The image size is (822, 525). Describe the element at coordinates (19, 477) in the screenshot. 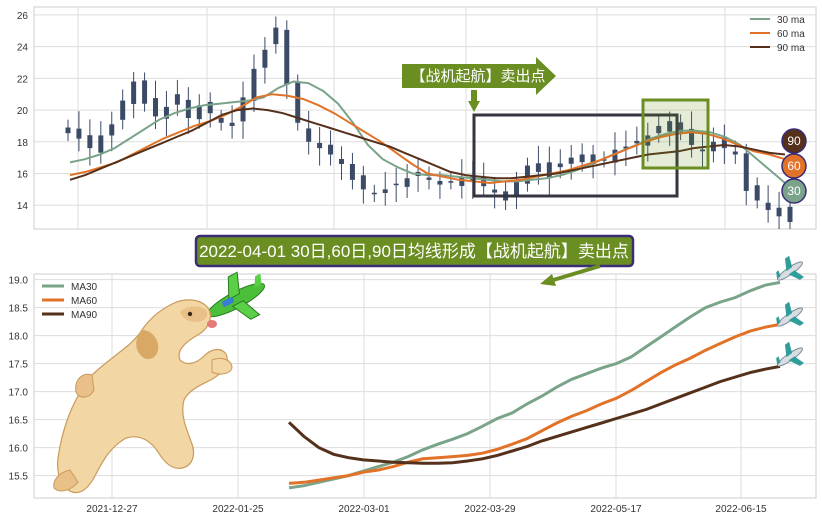

I see `bottom-y-tick-label: 15.5` at that location.